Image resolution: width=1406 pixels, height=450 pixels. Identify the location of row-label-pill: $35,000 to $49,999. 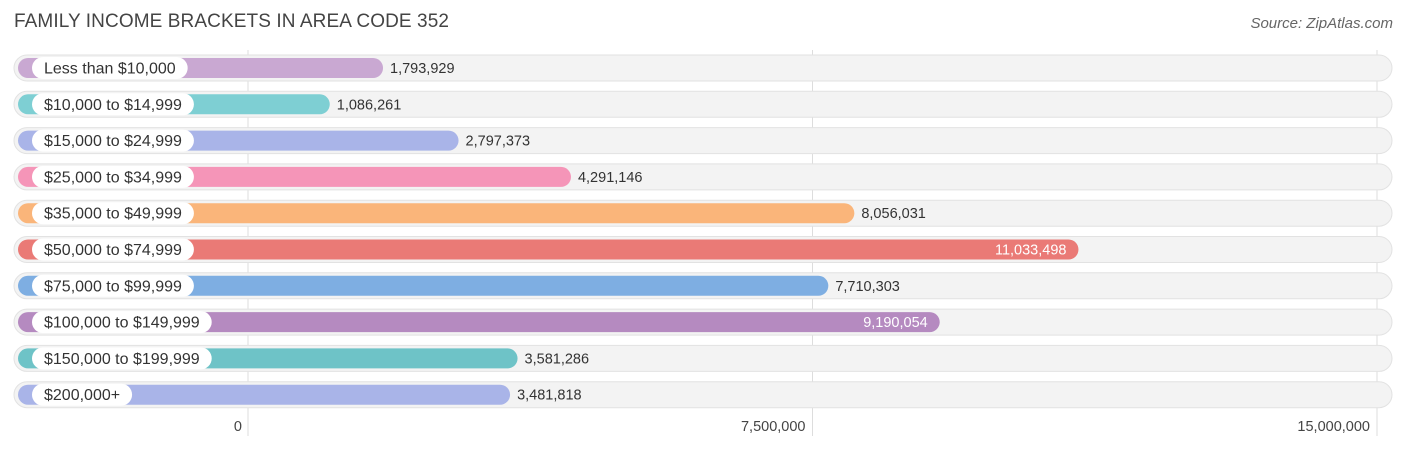
(113, 213).